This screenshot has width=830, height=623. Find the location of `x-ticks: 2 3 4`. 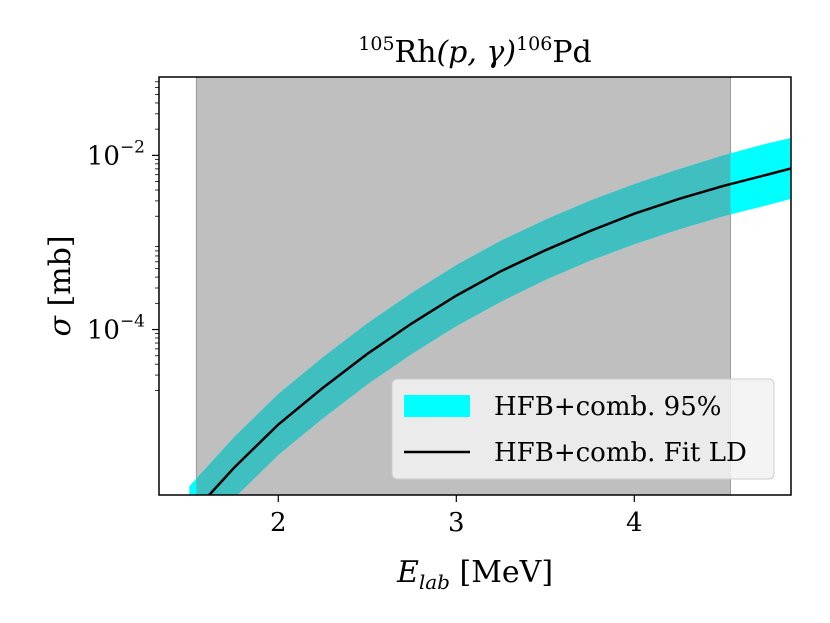

x-ticks: 2 3 4 is located at coordinates (456, 516).